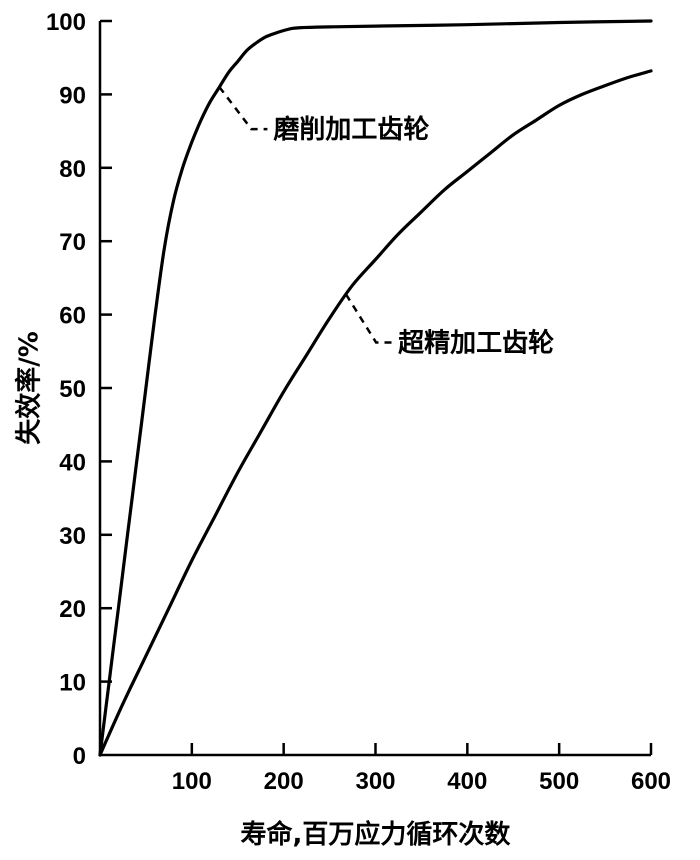 This screenshot has width=700, height=860. I want to click on series-label-grinding: 磨削加工齿轮, so click(351, 130).